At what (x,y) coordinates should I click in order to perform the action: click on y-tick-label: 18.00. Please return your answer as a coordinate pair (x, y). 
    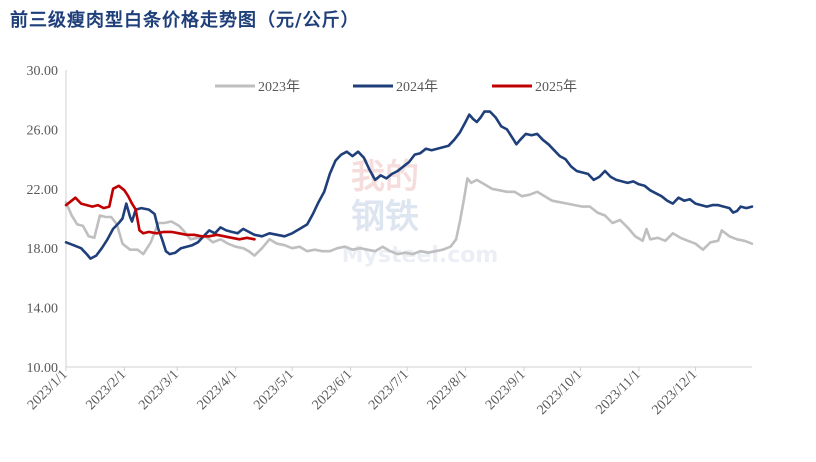
    Looking at the image, I should click on (43, 249).